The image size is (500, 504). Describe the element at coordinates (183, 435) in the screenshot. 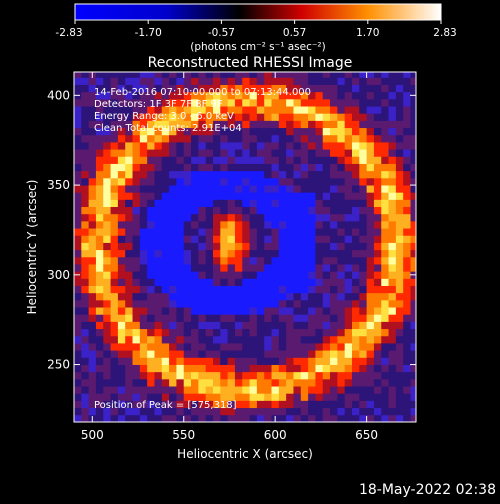

I see `x-tick-label: 550` at that location.